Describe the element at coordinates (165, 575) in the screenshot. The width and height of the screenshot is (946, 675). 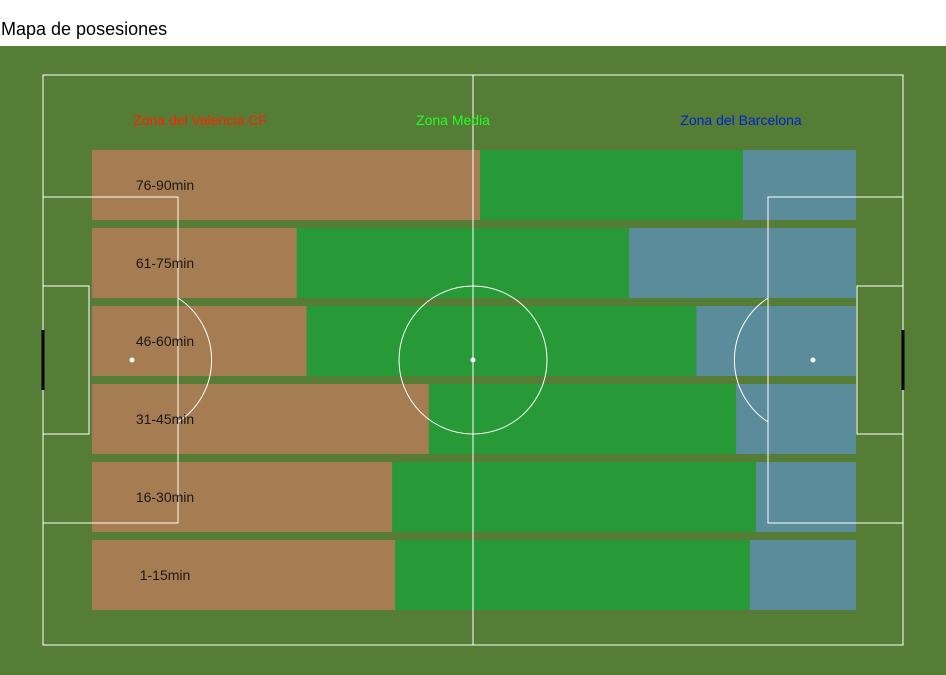
I see `row-label-1-15min: 1-15min` at that location.